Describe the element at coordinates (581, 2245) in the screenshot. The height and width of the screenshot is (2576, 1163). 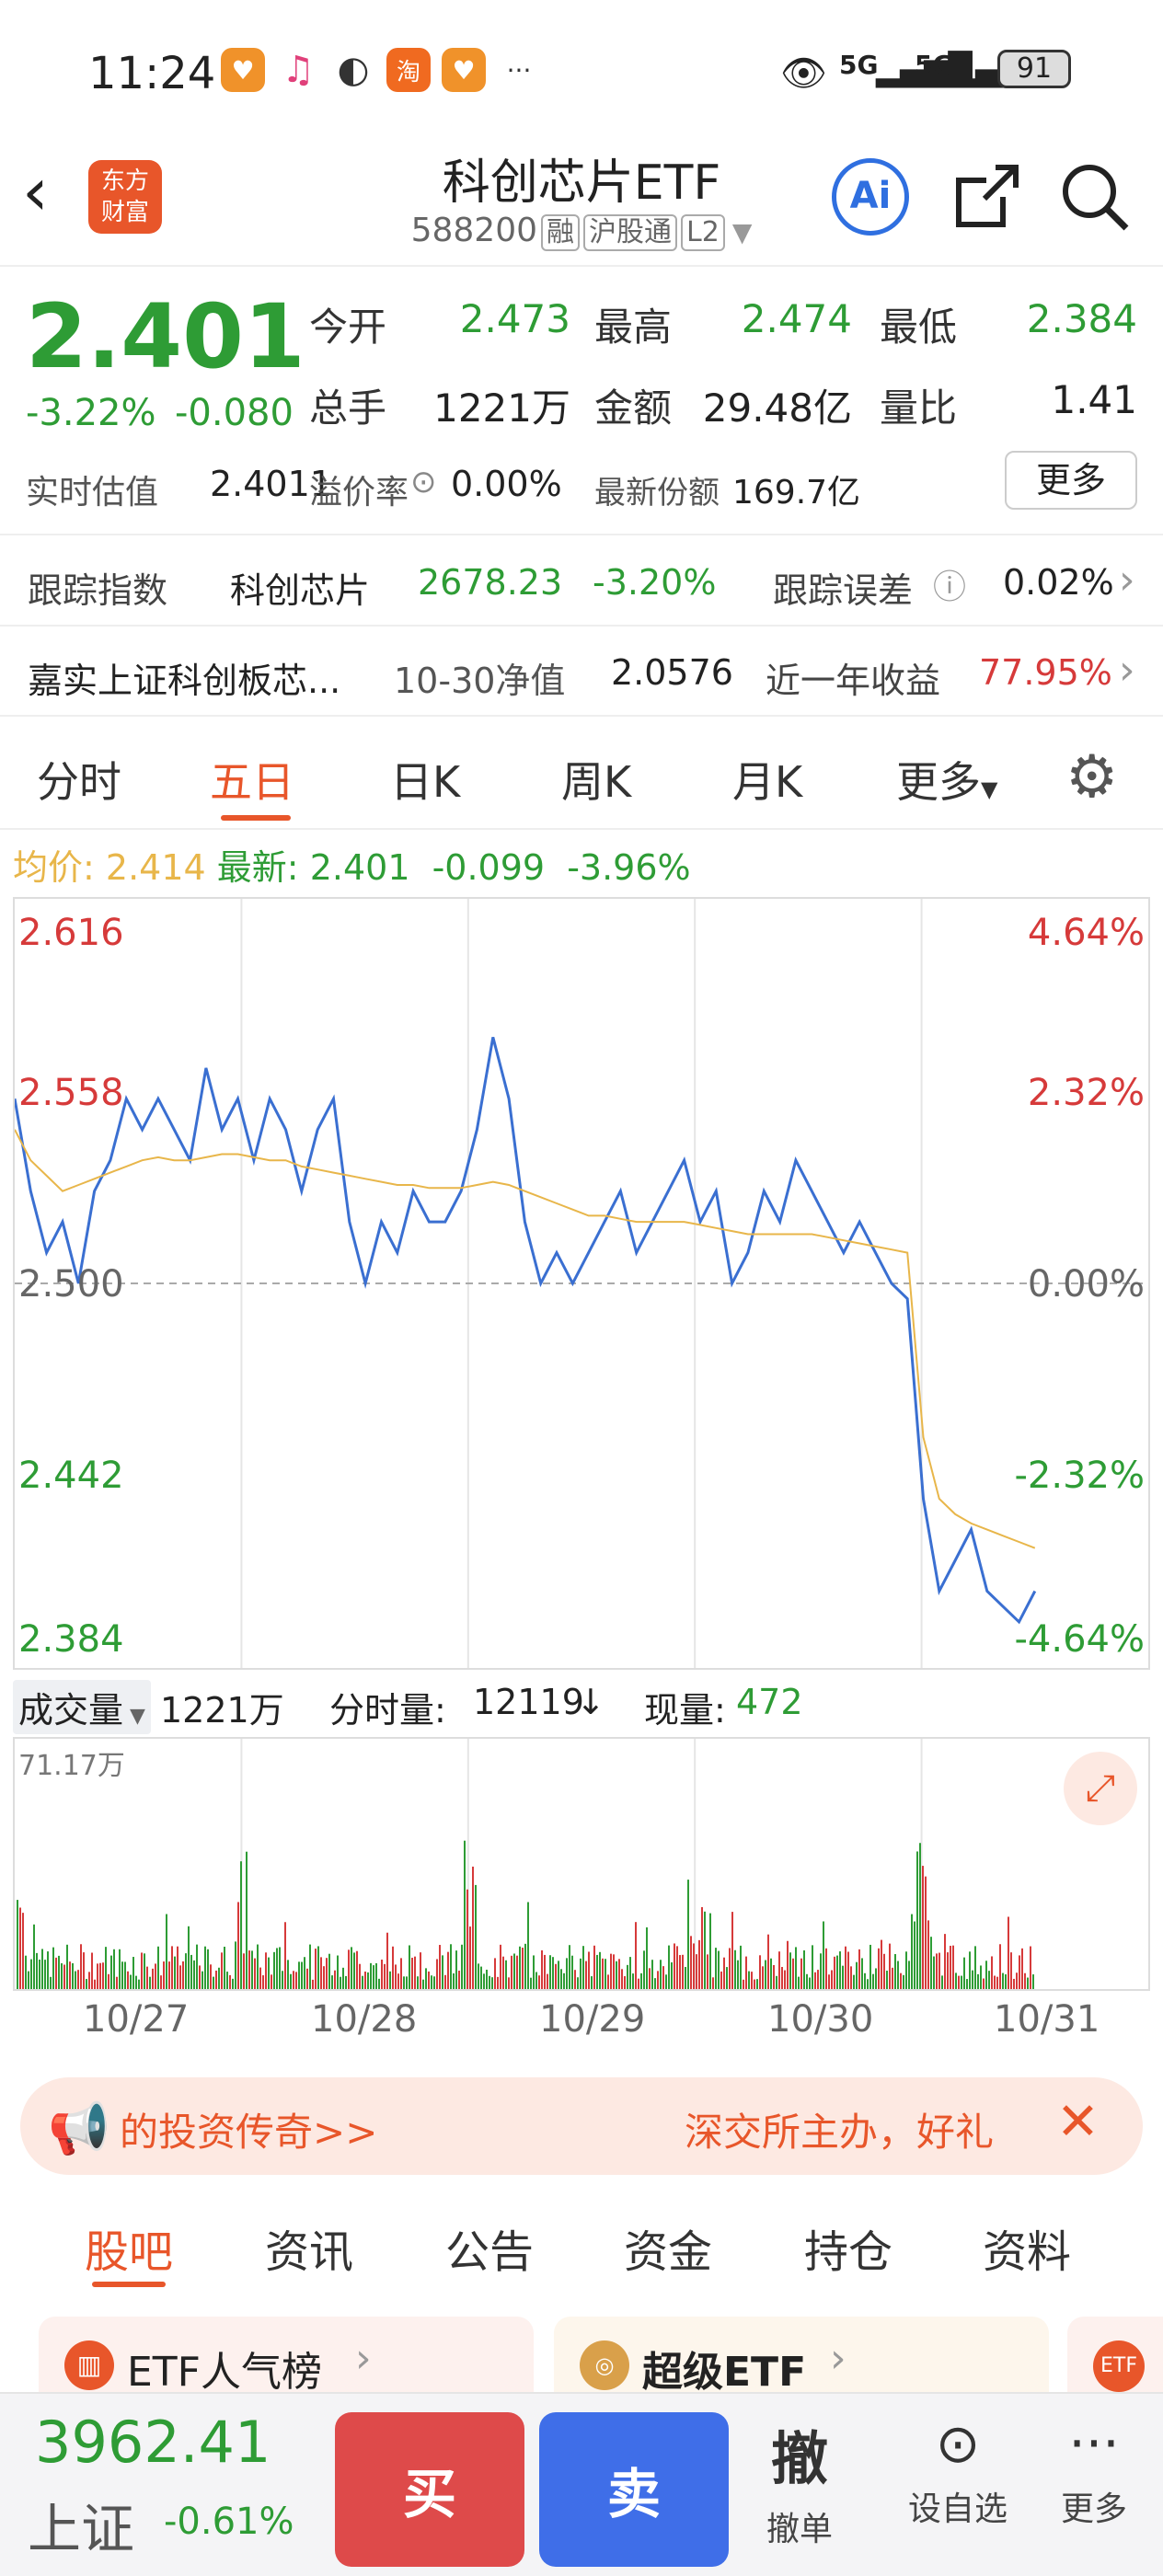
I see `content-tabs: 股吧 资讯 公告 资金 持仓 资料` at that location.